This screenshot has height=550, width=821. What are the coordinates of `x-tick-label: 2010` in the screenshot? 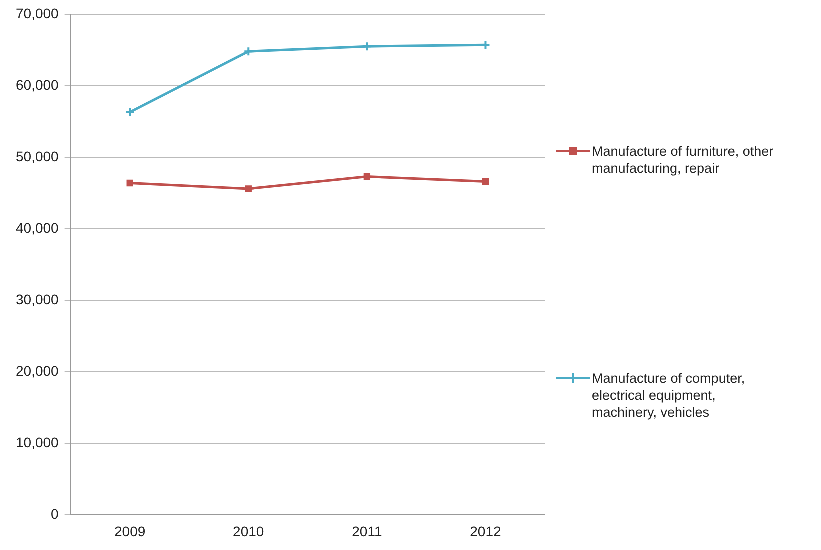 It's located at (248, 531).